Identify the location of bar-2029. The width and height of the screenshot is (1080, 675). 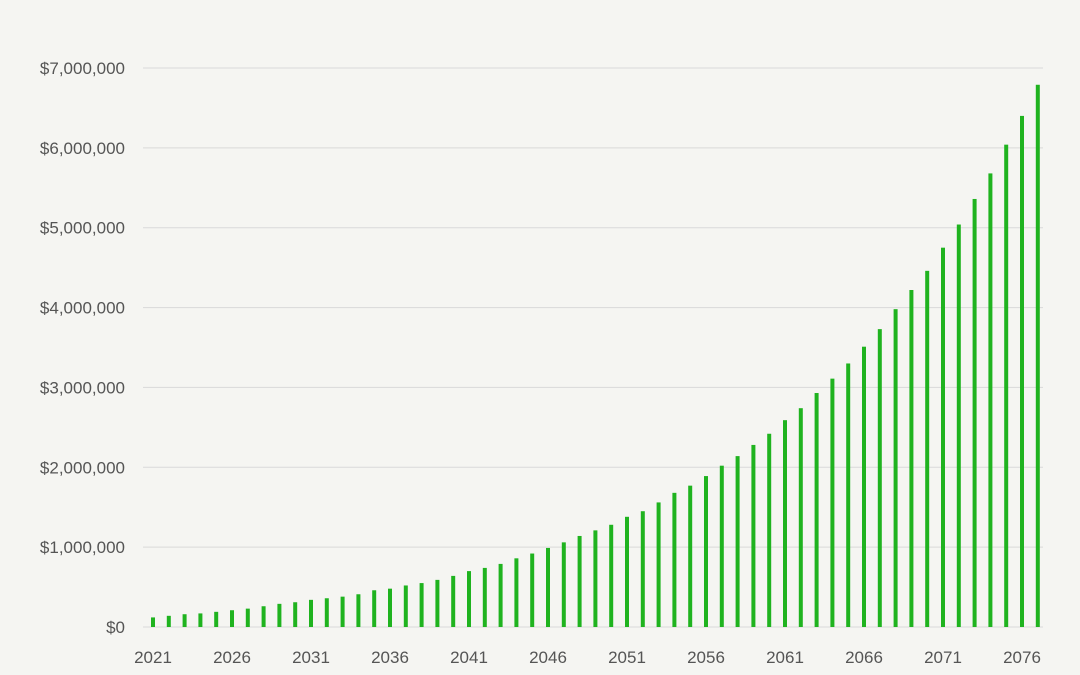
(279, 615).